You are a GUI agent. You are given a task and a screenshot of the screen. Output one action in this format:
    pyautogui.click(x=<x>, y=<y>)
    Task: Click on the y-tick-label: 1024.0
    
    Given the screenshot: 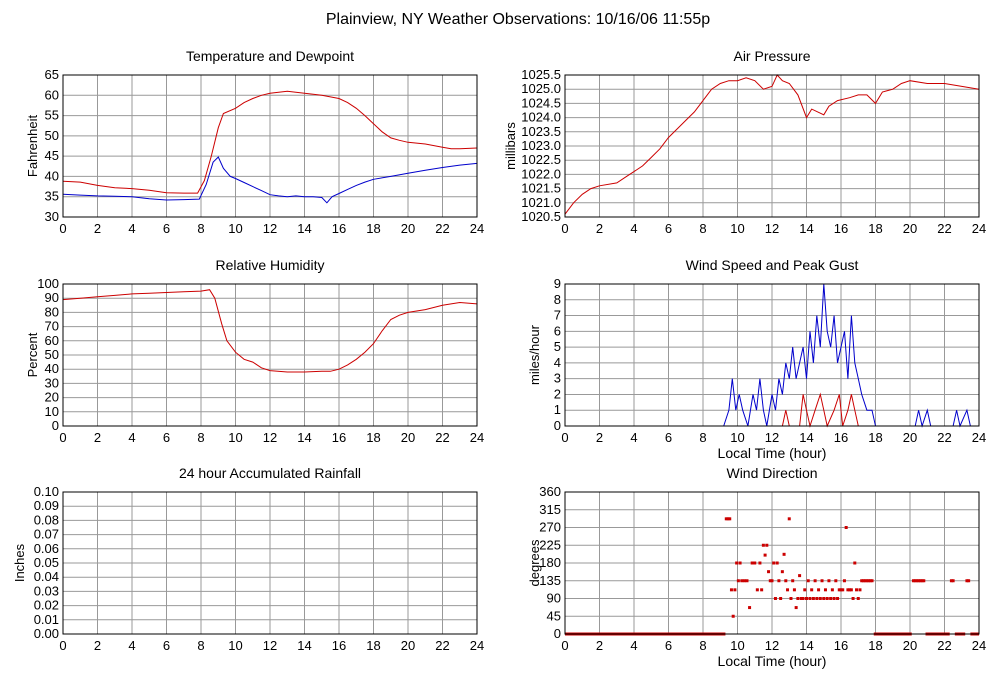 What is the action you would take?
    pyautogui.click(x=541, y=117)
    